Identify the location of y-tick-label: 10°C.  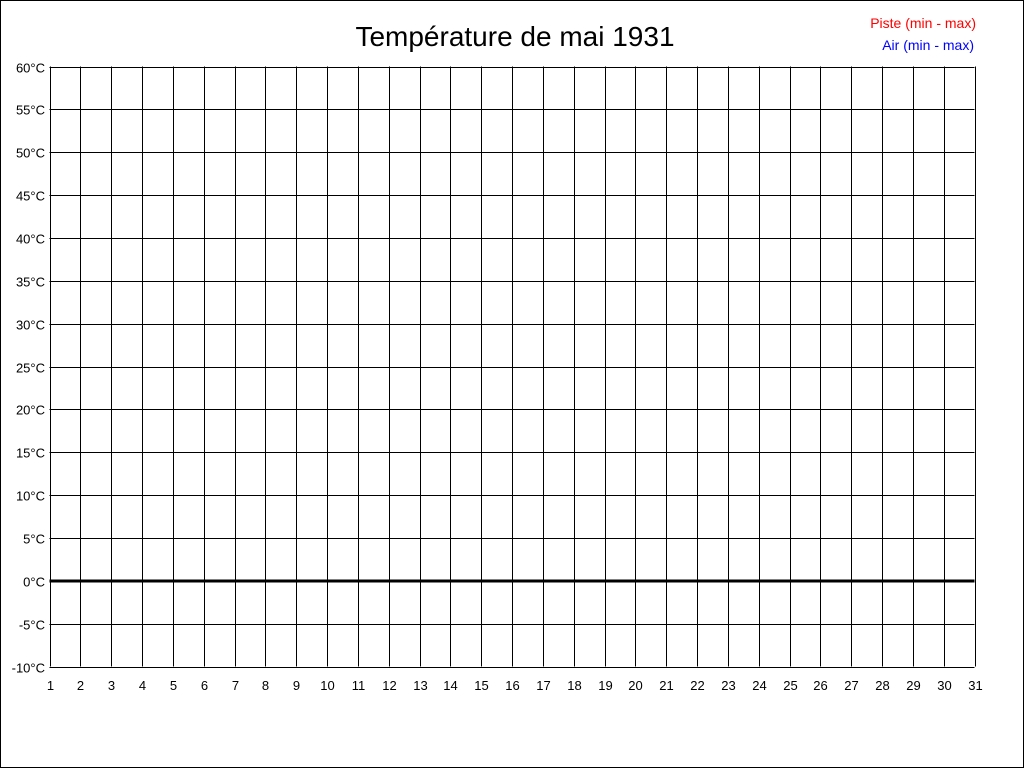
(30, 496).